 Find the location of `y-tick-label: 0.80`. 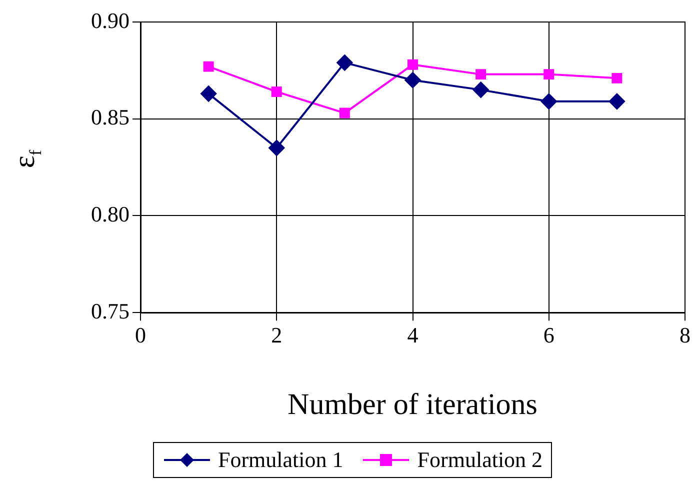

y-tick-label: 0.80 is located at coordinates (110, 214).